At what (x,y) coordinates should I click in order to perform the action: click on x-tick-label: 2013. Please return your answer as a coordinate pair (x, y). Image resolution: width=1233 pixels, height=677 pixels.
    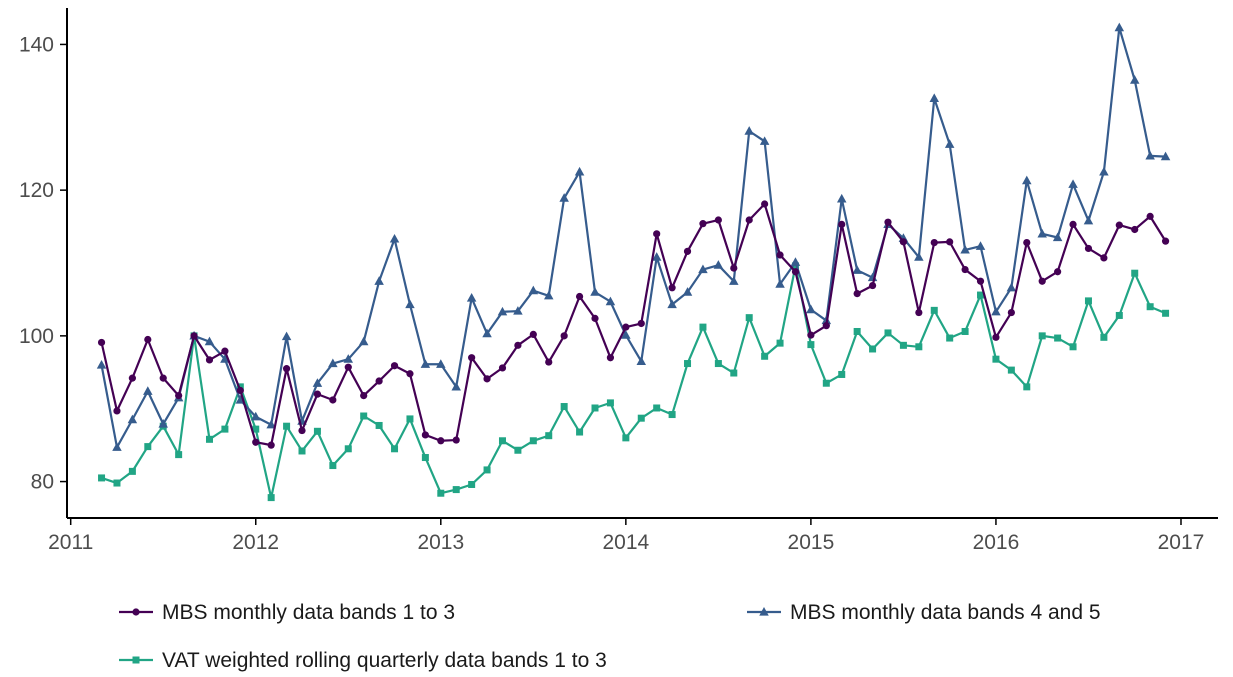
    Looking at the image, I should click on (440, 542).